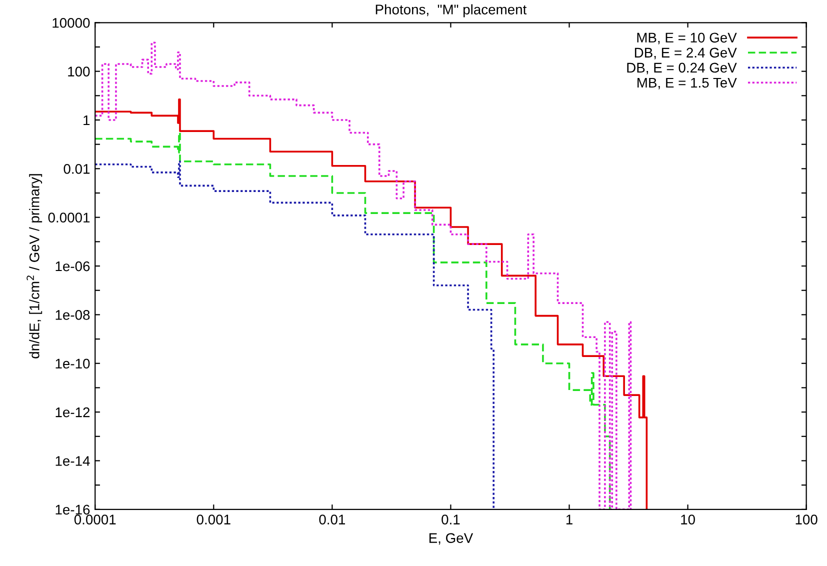 The height and width of the screenshot is (566, 827). Describe the element at coordinates (95, 519) in the screenshot. I see `x-tick-label: 0.0001` at that location.